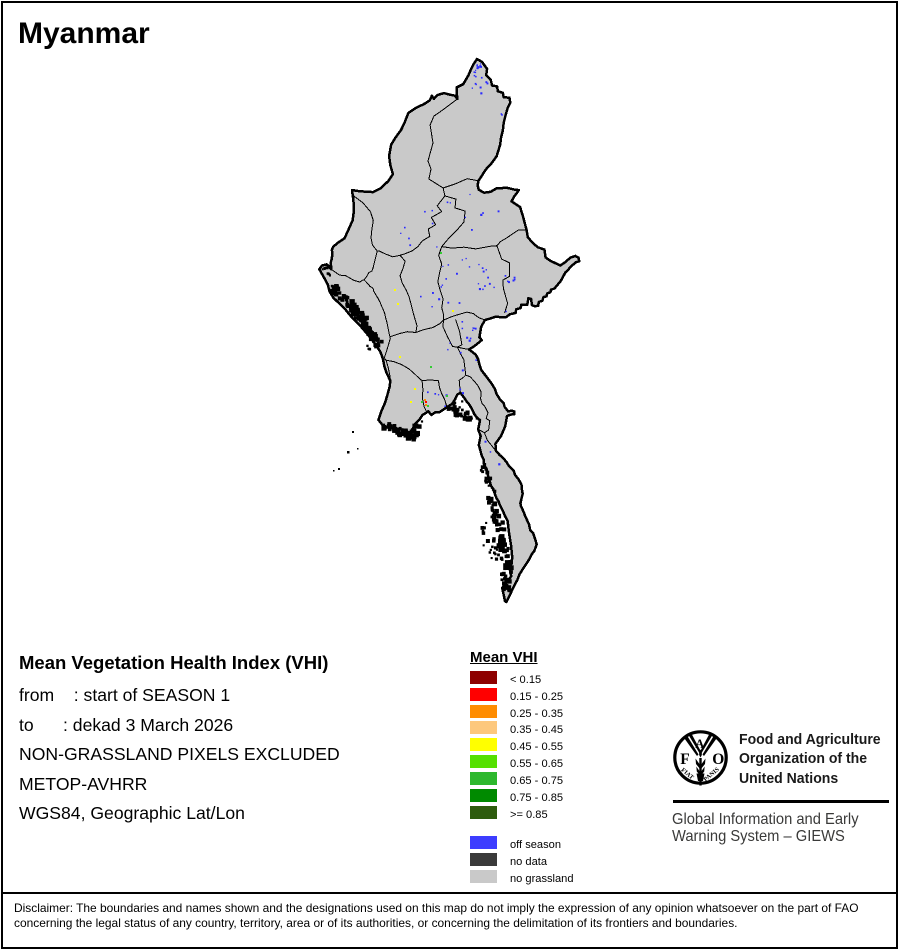 The width and height of the screenshot is (900, 950). I want to click on svg-text: F, so click(684, 759).